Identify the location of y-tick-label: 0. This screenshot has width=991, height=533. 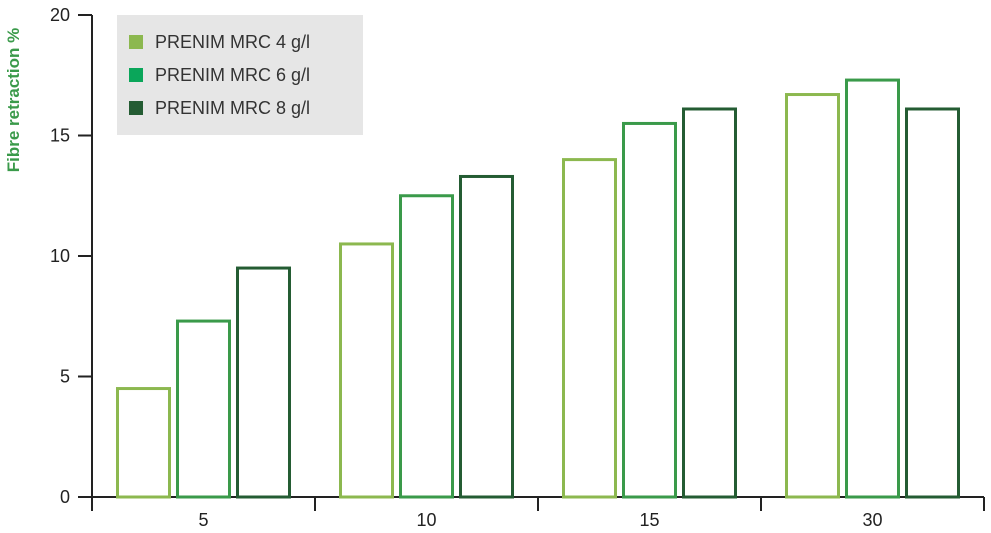
(65, 497).